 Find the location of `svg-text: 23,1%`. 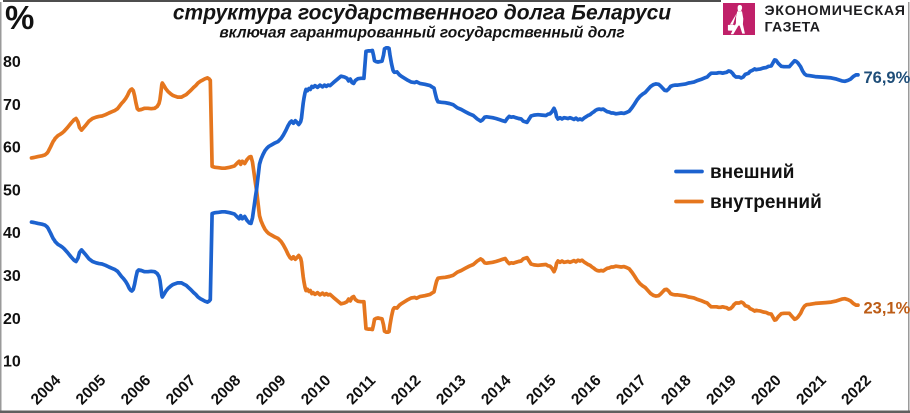

svg-text: 23,1% is located at coordinates (887, 309).